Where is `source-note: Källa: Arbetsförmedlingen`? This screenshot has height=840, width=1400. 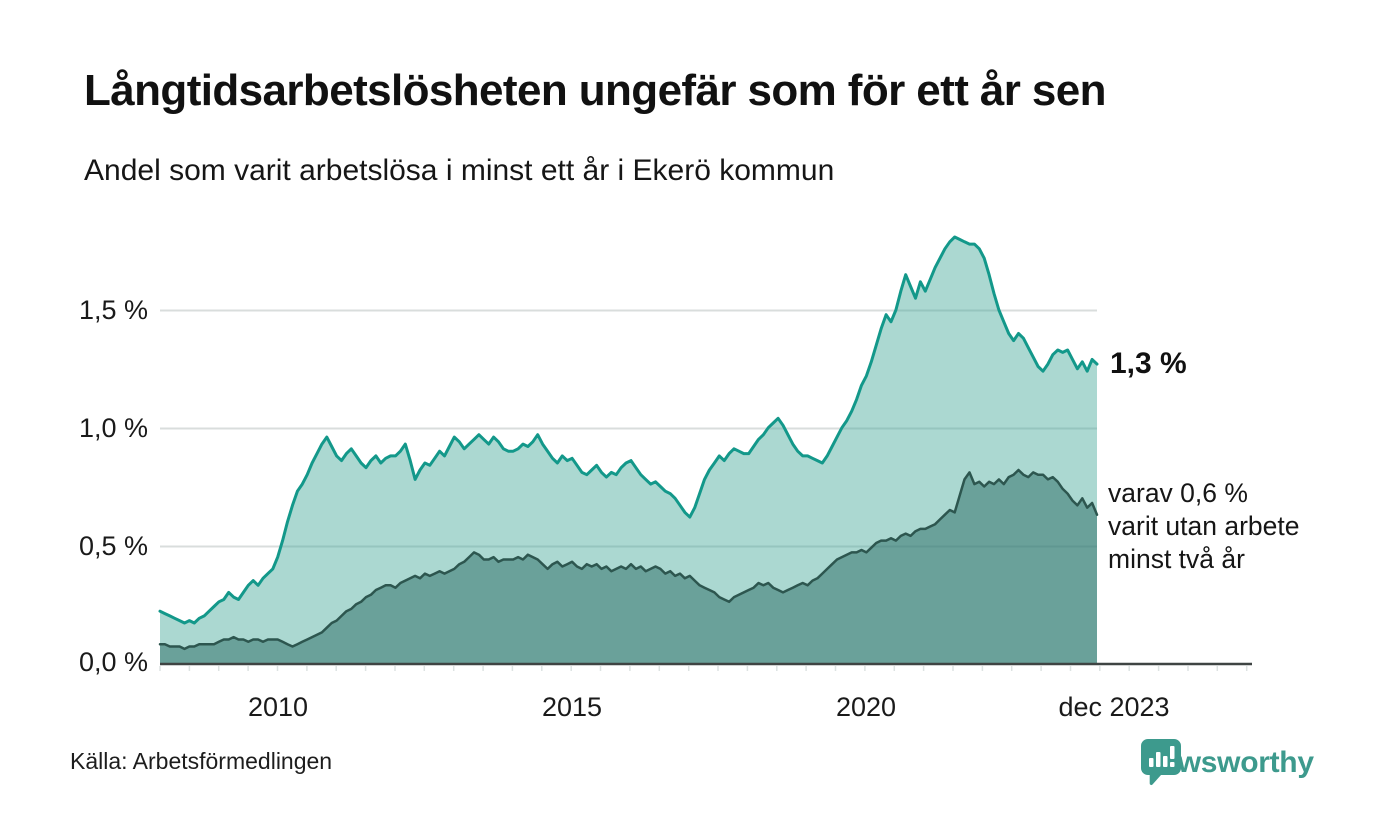
source-note: Källa: Arbetsförmedlingen is located at coordinates (201, 761).